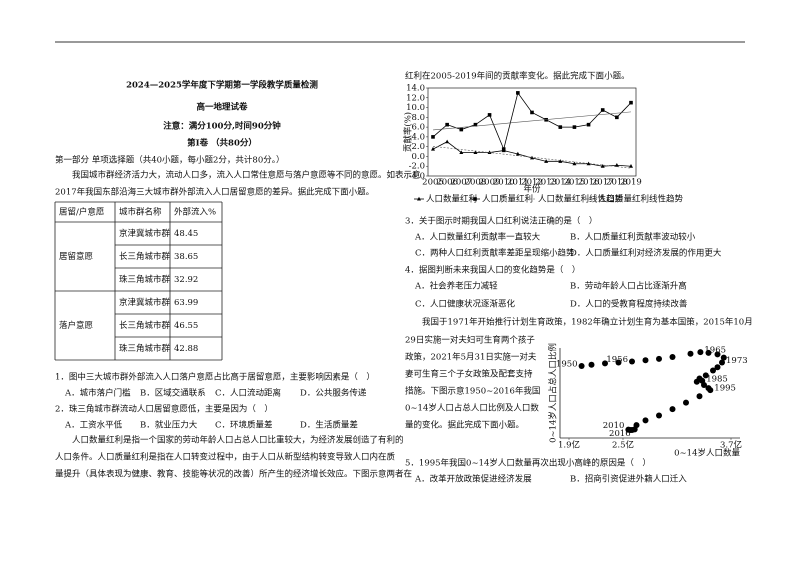 Image resolution: width=800 pixels, height=565 pixels. Describe the element at coordinates (575, 183) in the screenshot. I see `x-tick-label: 2015` at that location.